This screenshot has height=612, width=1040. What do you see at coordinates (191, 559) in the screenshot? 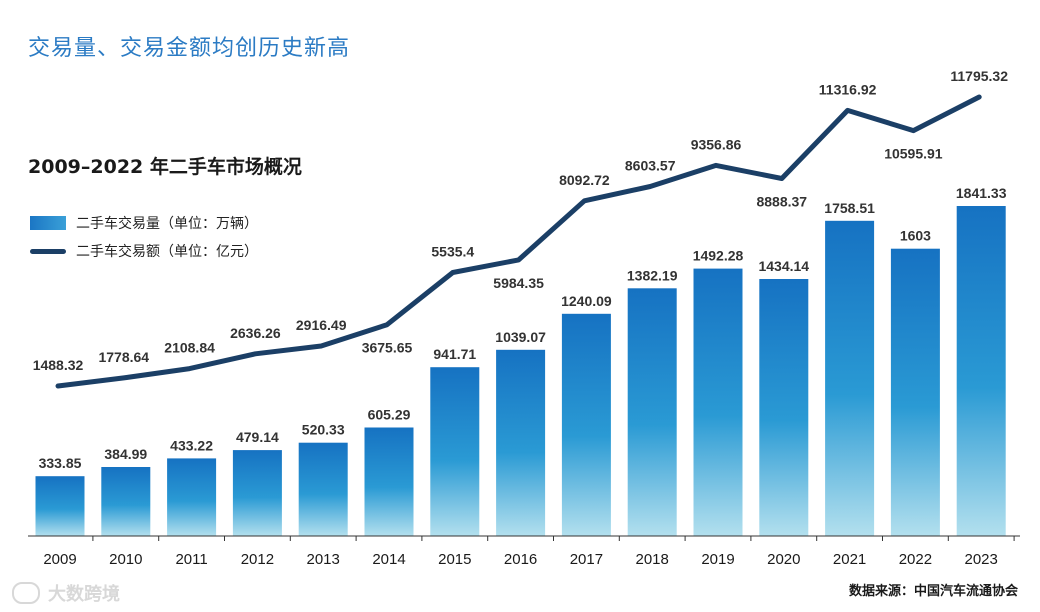
I see `x-tick-2011: 2011` at bounding box center [191, 559].